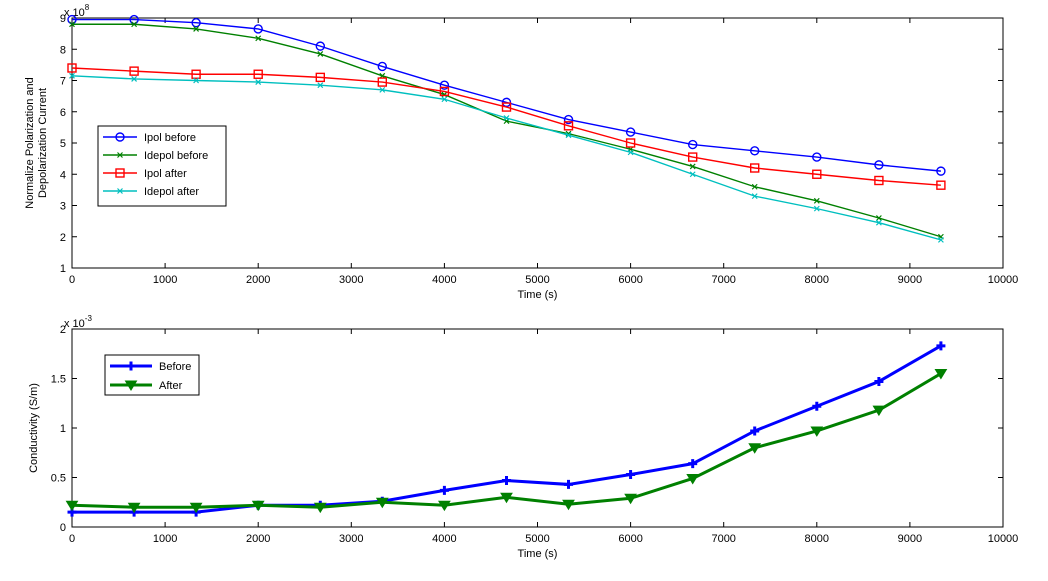  I want to click on y-tick-label: 5, so click(63, 144).